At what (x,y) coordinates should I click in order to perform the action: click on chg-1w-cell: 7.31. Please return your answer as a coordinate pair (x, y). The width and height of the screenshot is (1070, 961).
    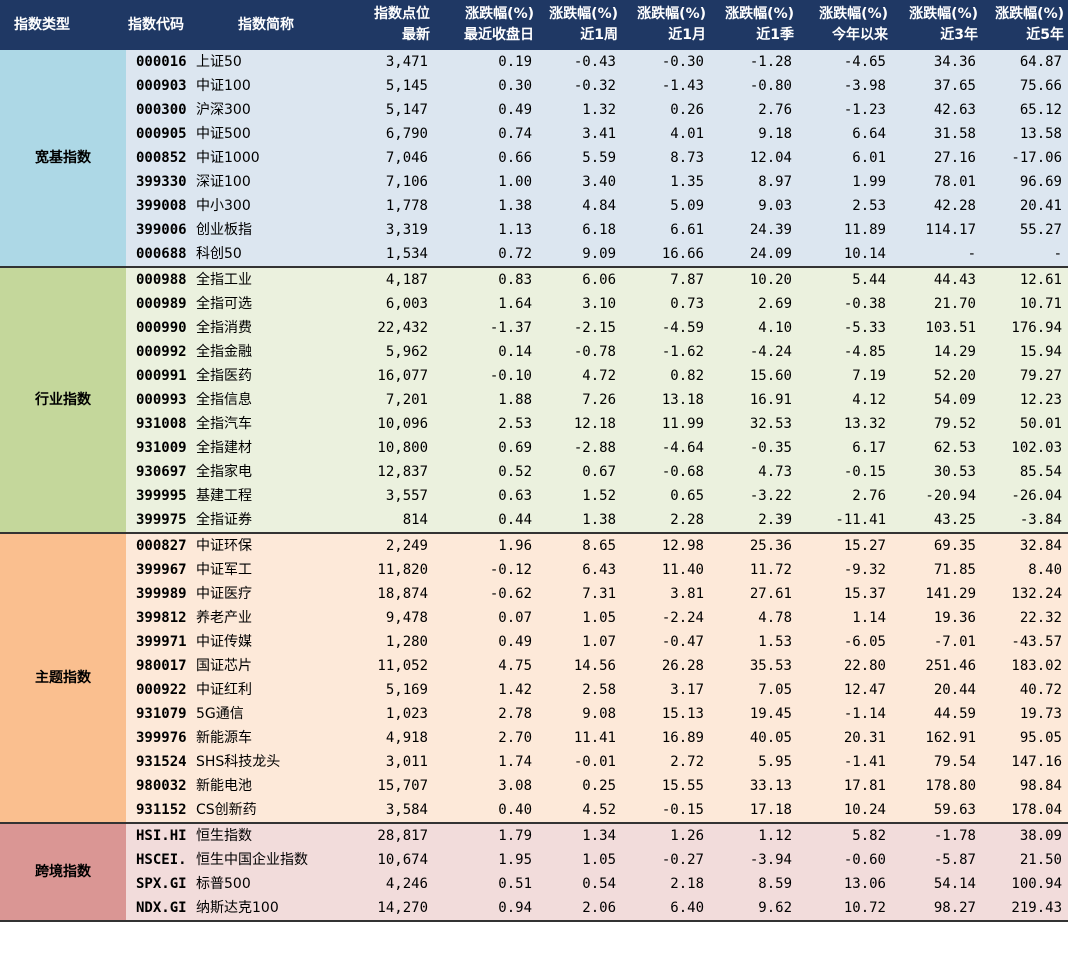
    Looking at the image, I should click on (580, 594).